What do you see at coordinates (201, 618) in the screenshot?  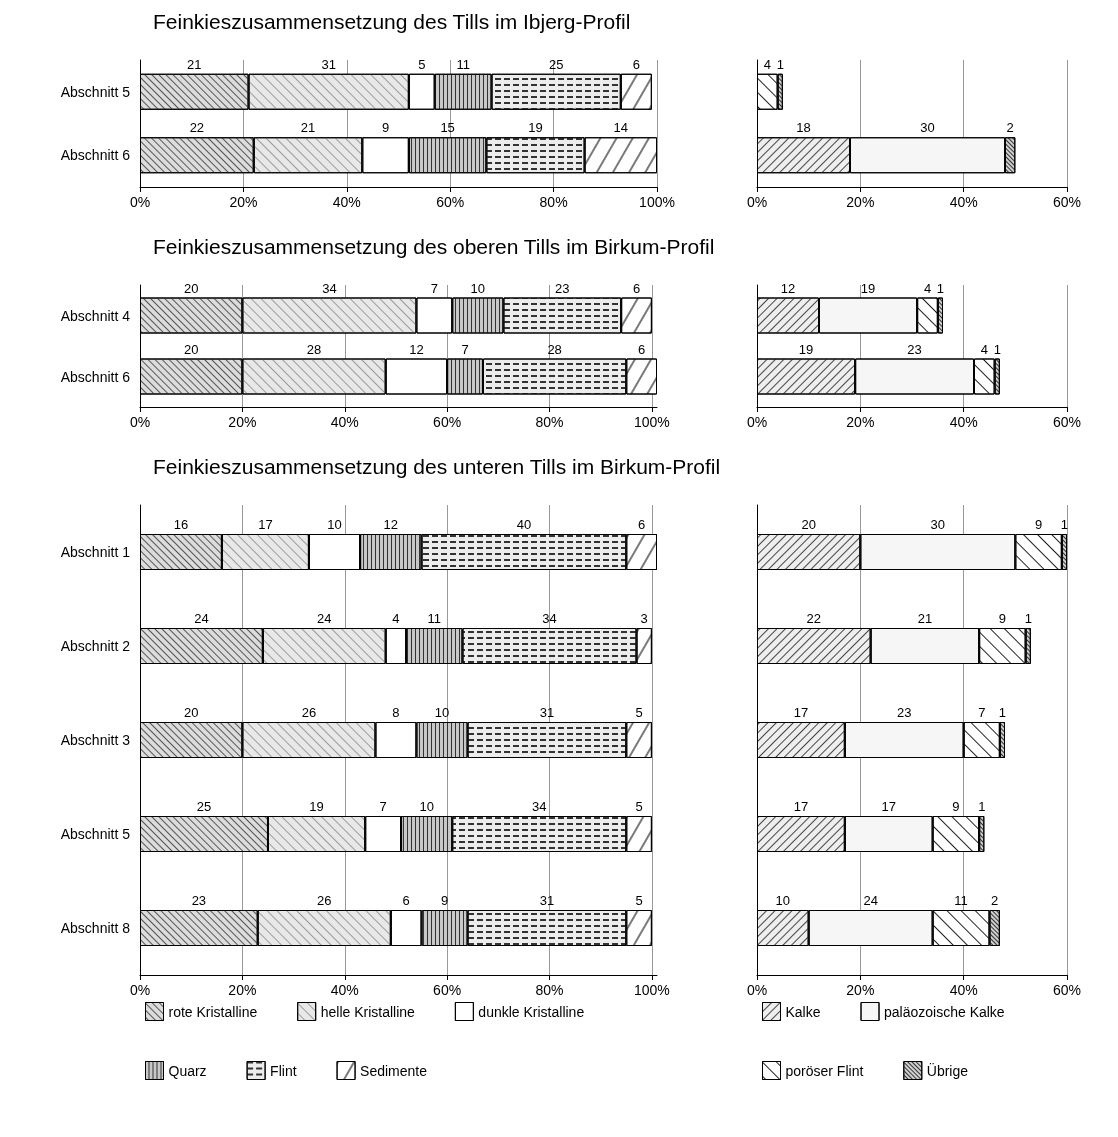 I see `data-label: 24` at bounding box center [201, 618].